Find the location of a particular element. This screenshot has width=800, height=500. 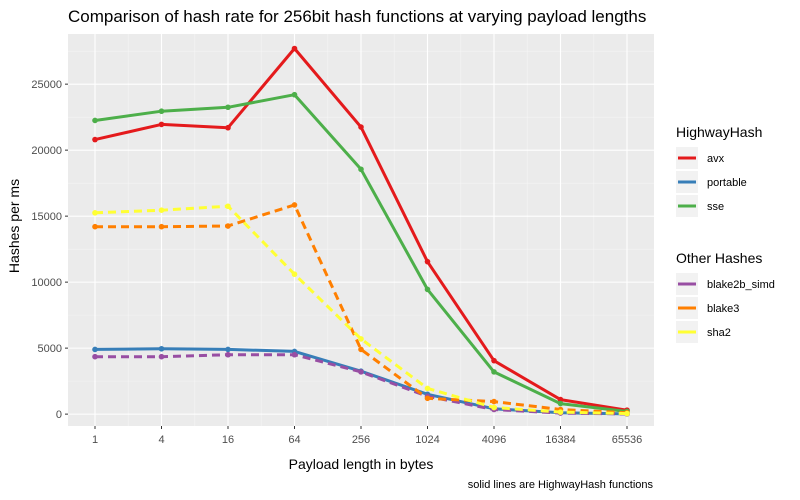

legend-label: portable is located at coordinates (727, 183).